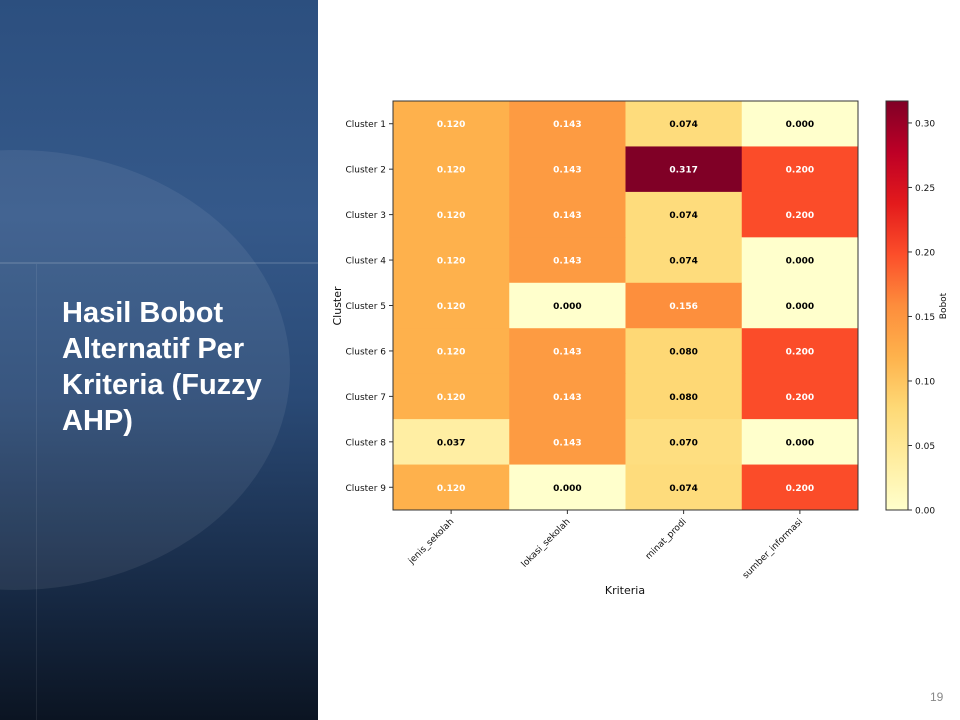 The width and height of the screenshot is (960, 720). I want to click on colorbar-tick-label: 0.20, so click(925, 253).